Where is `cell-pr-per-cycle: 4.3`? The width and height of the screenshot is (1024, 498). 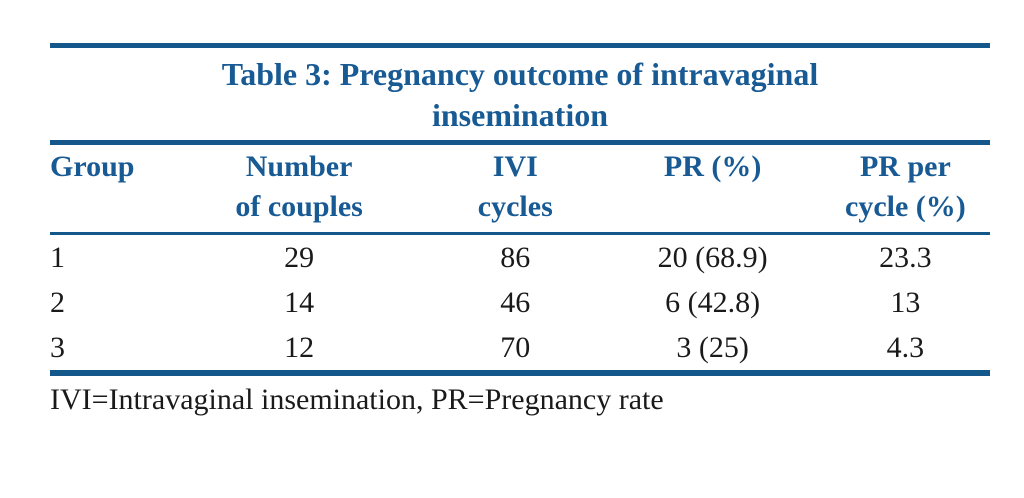
cell-pr-per-cycle: 4.3 is located at coordinates (905, 347).